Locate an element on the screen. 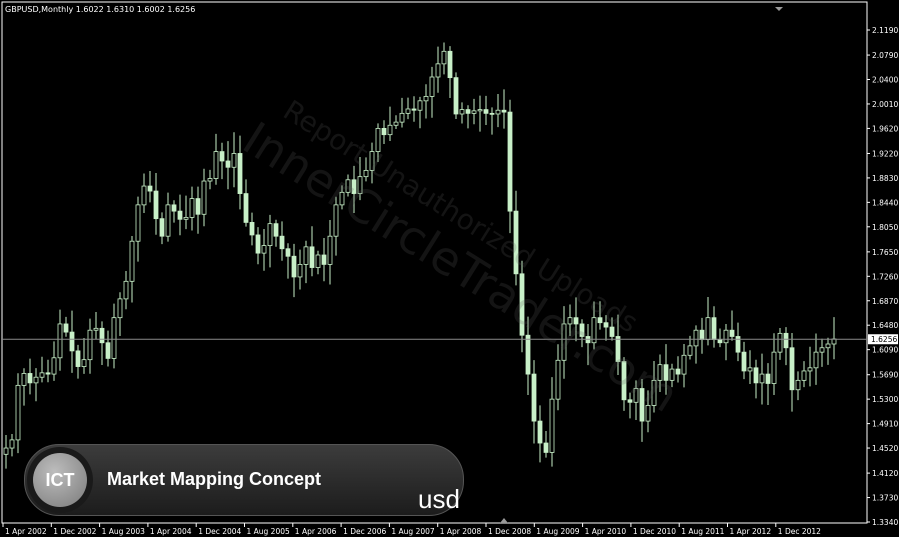 The height and width of the screenshot is (537, 899). y-tick-label: 2.0400 is located at coordinates (885, 80).